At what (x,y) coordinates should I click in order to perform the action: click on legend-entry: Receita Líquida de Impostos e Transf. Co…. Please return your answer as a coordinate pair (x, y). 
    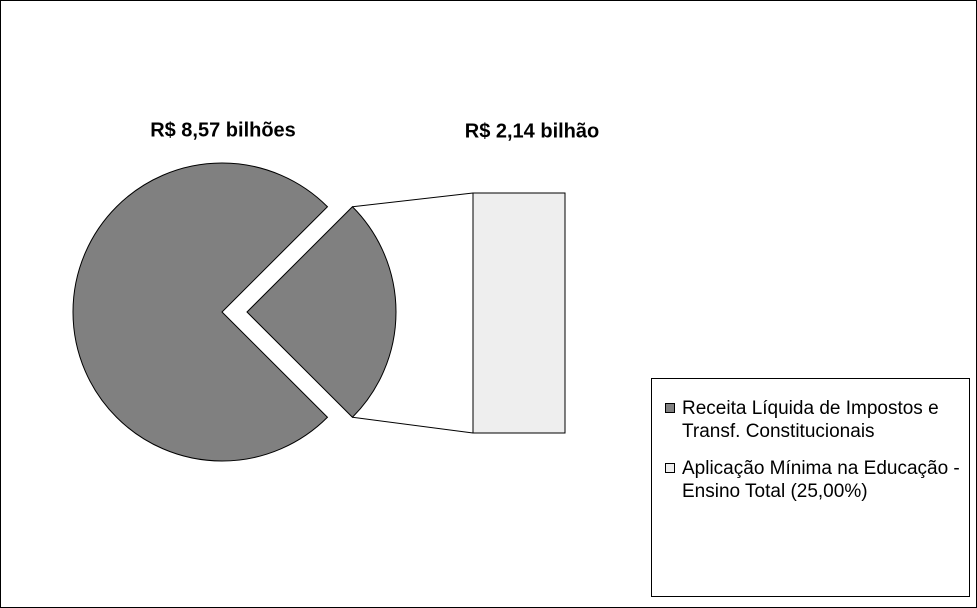
    Looking at the image, I should click on (816, 420).